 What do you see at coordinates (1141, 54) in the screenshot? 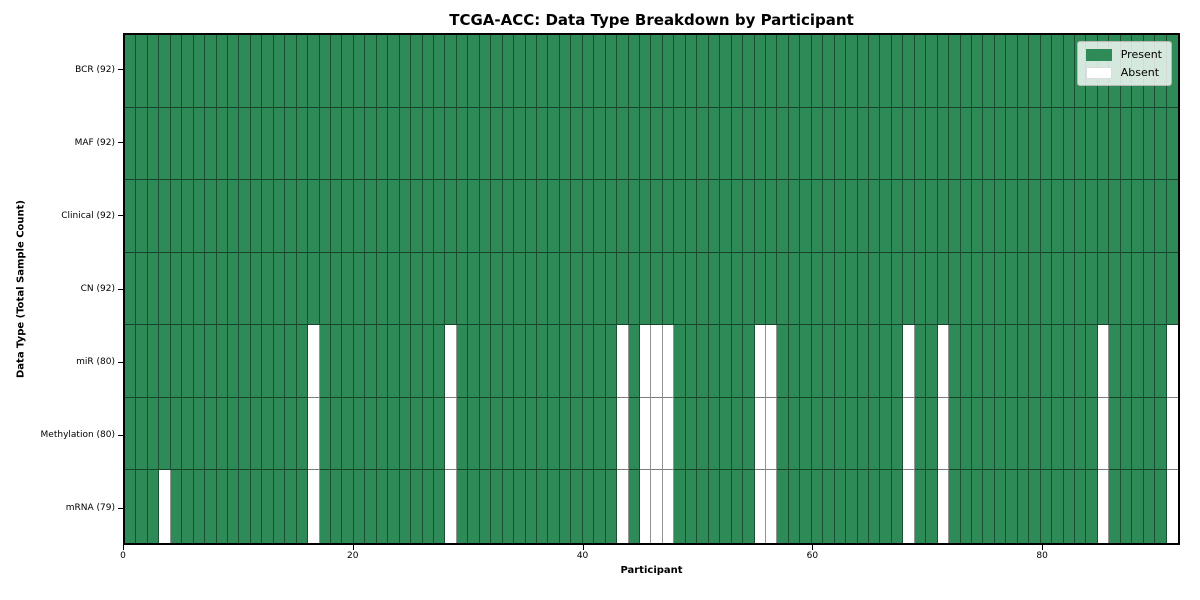
I see `legend-label: Present` at bounding box center [1141, 54].